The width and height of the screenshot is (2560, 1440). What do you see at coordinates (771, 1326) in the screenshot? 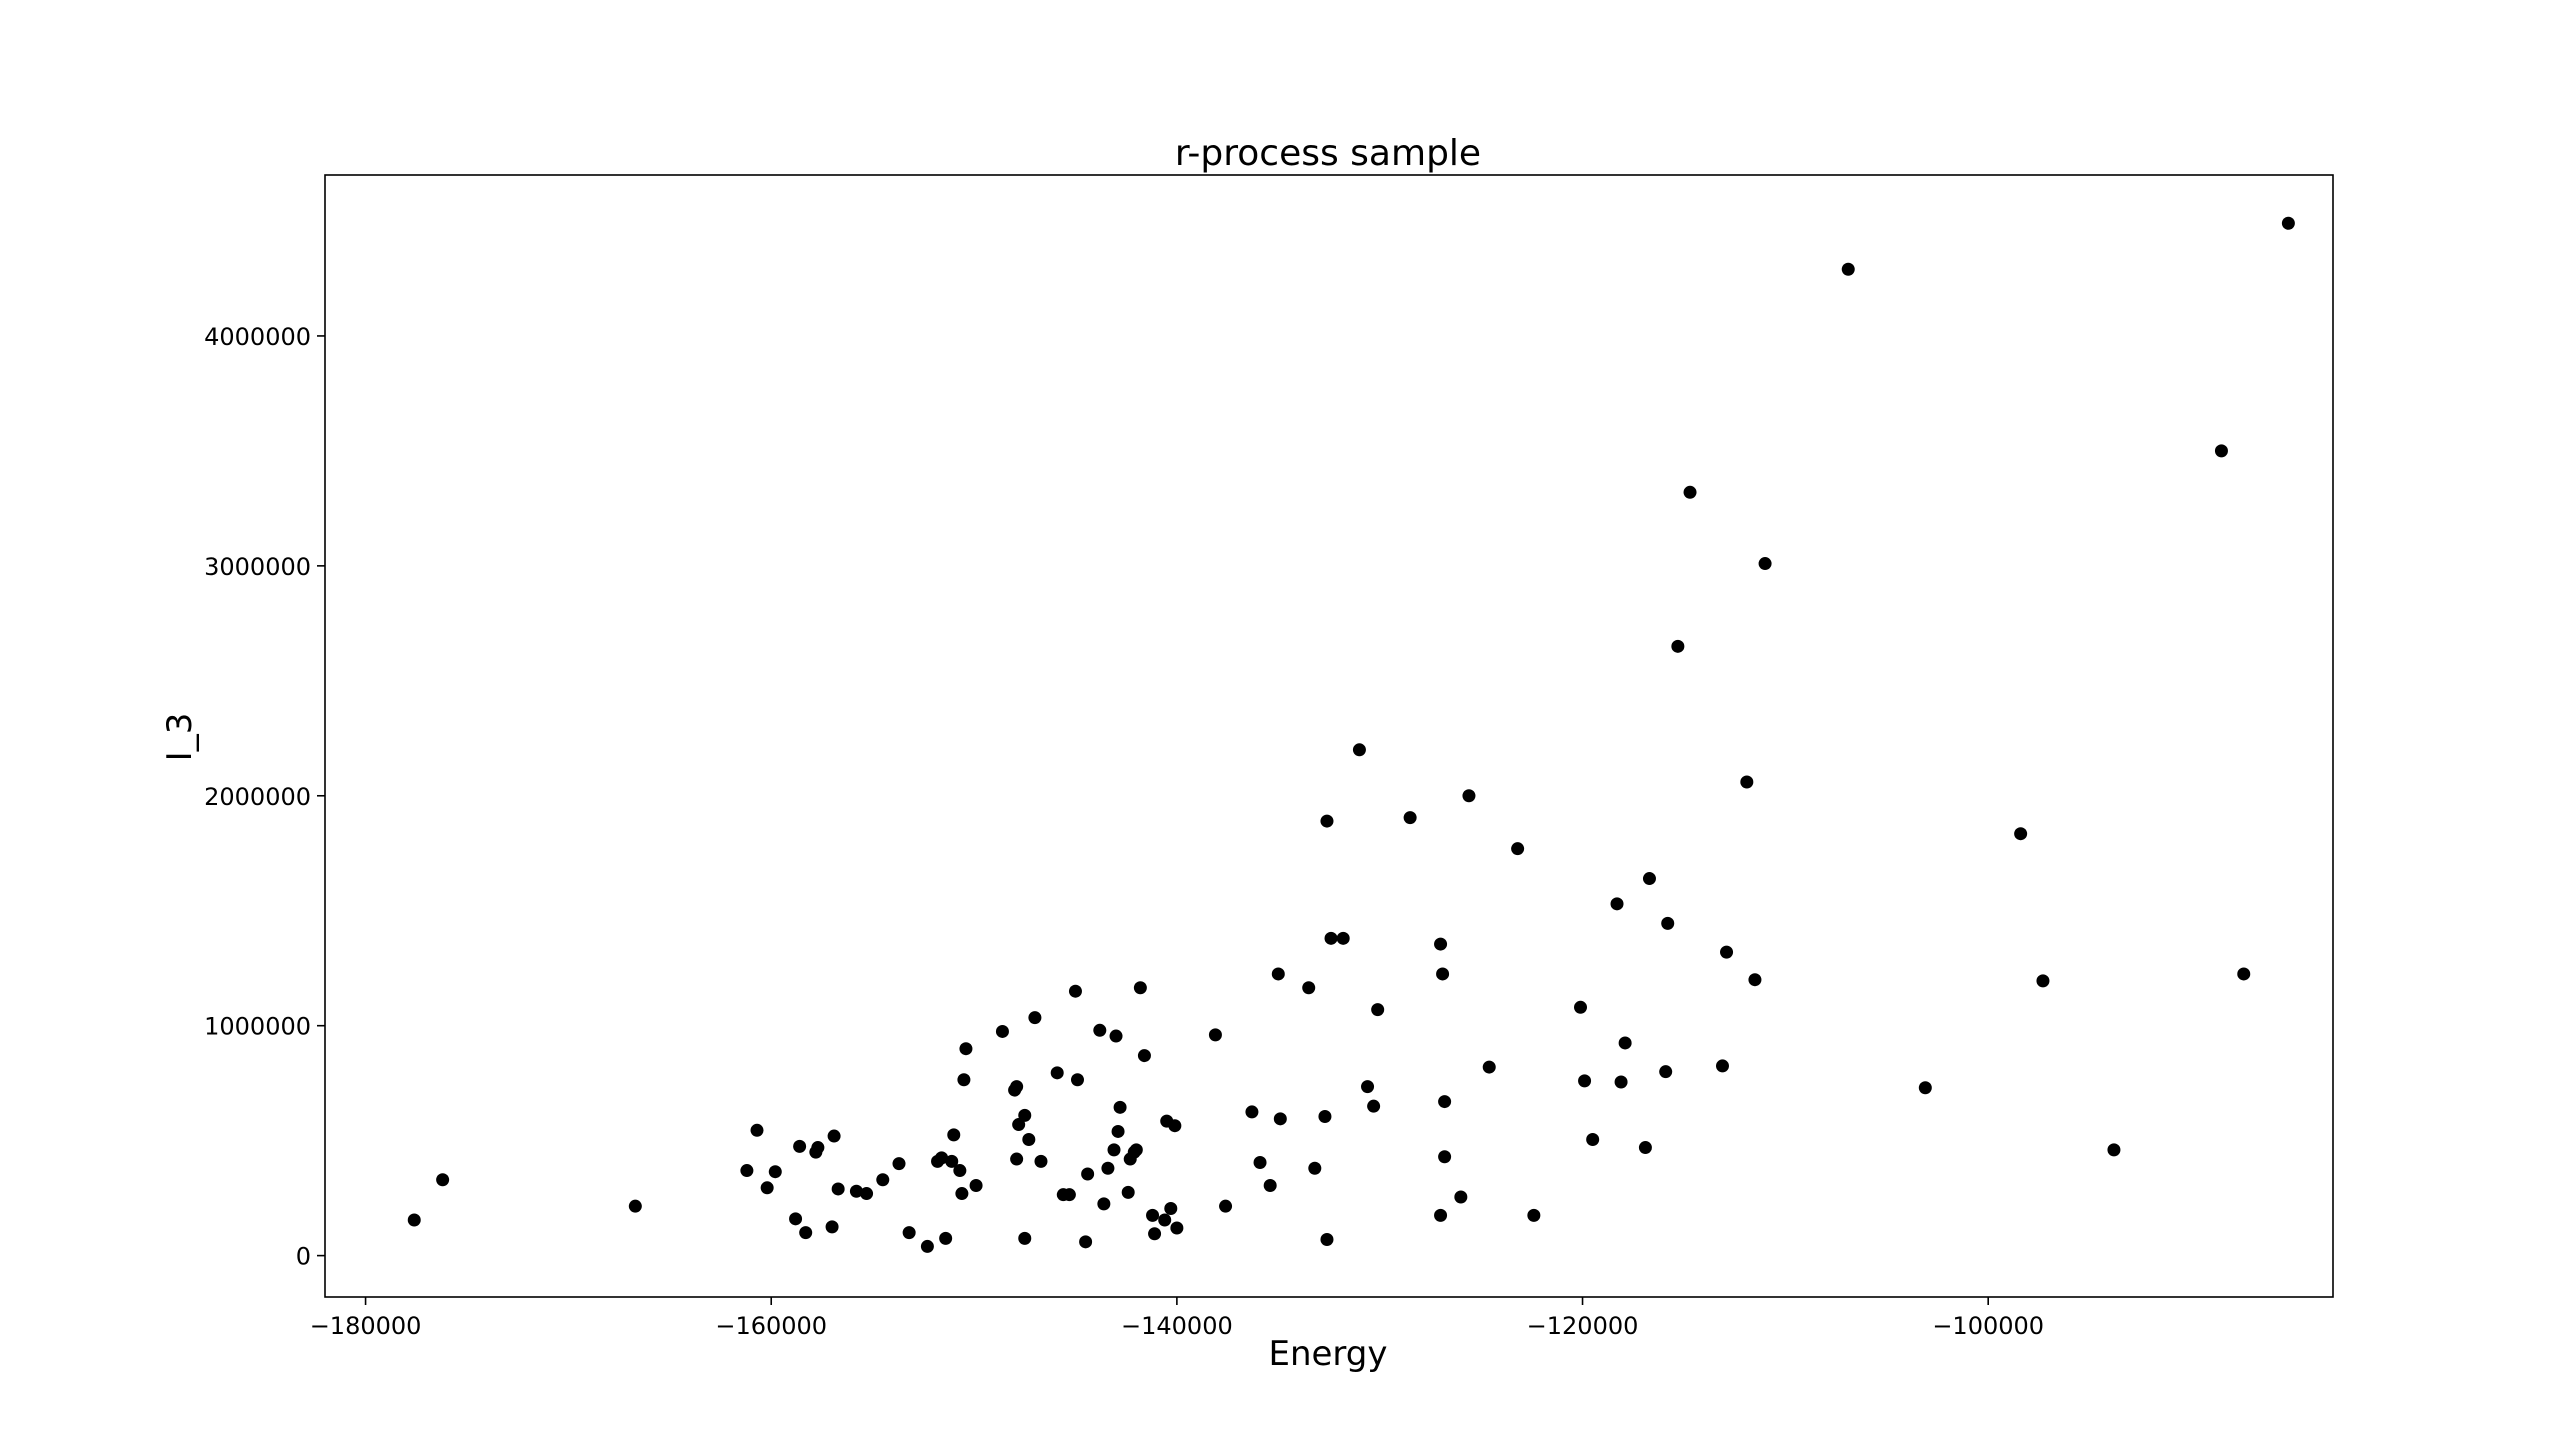
I see `x-tick-label: −160000` at bounding box center [771, 1326].